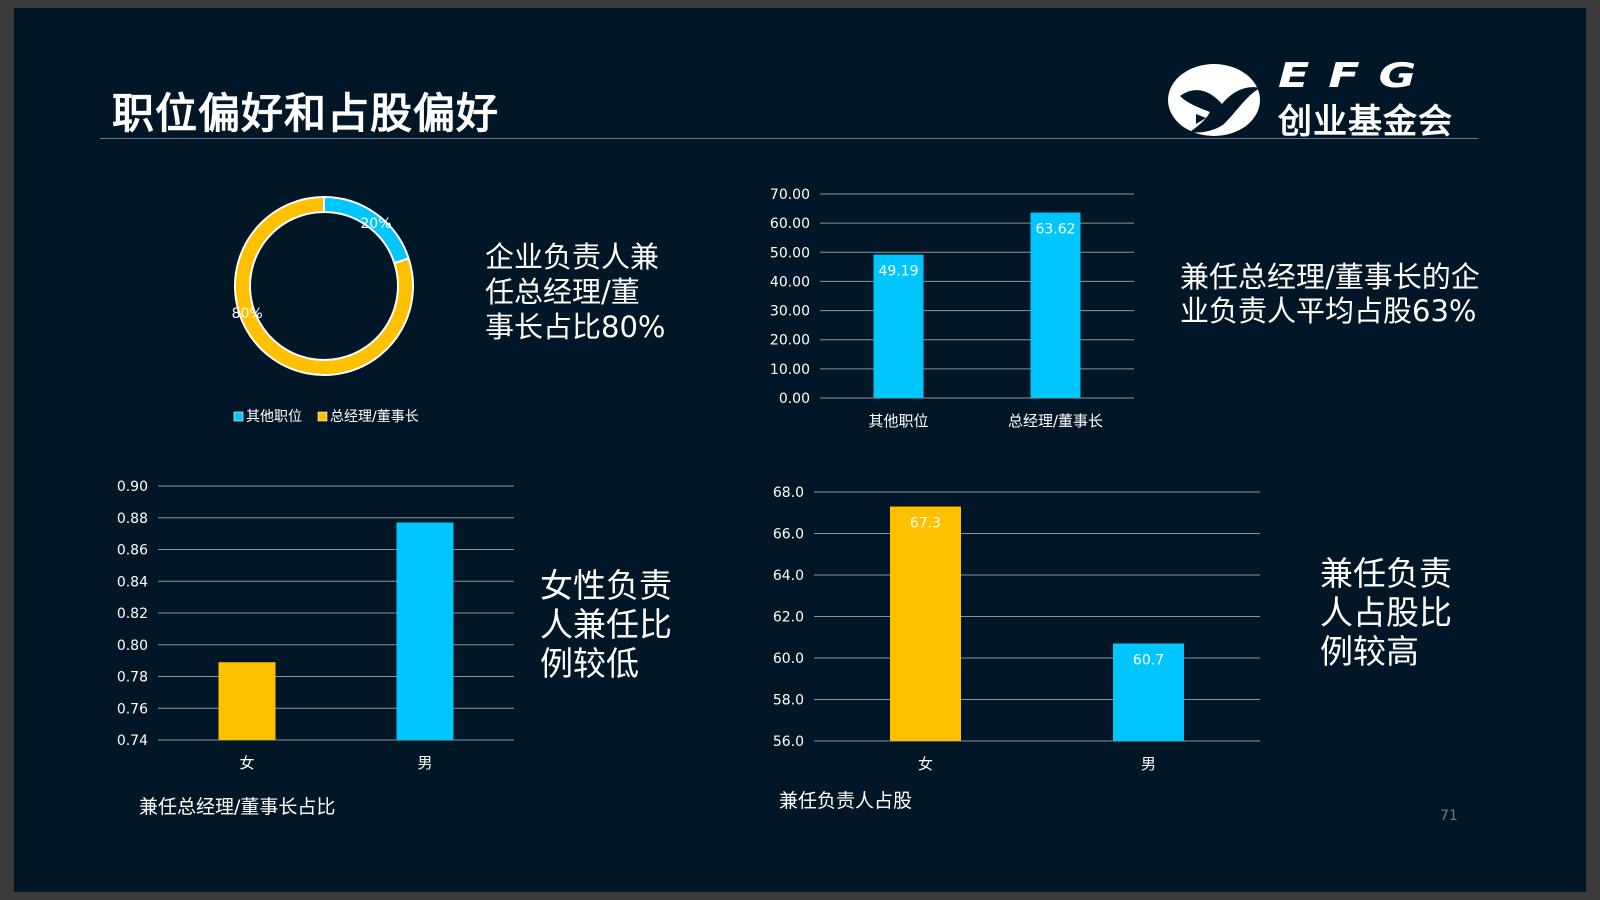  What do you see at coordinates (247, 314) in the screenshot?
I see `donut-data-label: 80%` at bounding box center [247, 314].